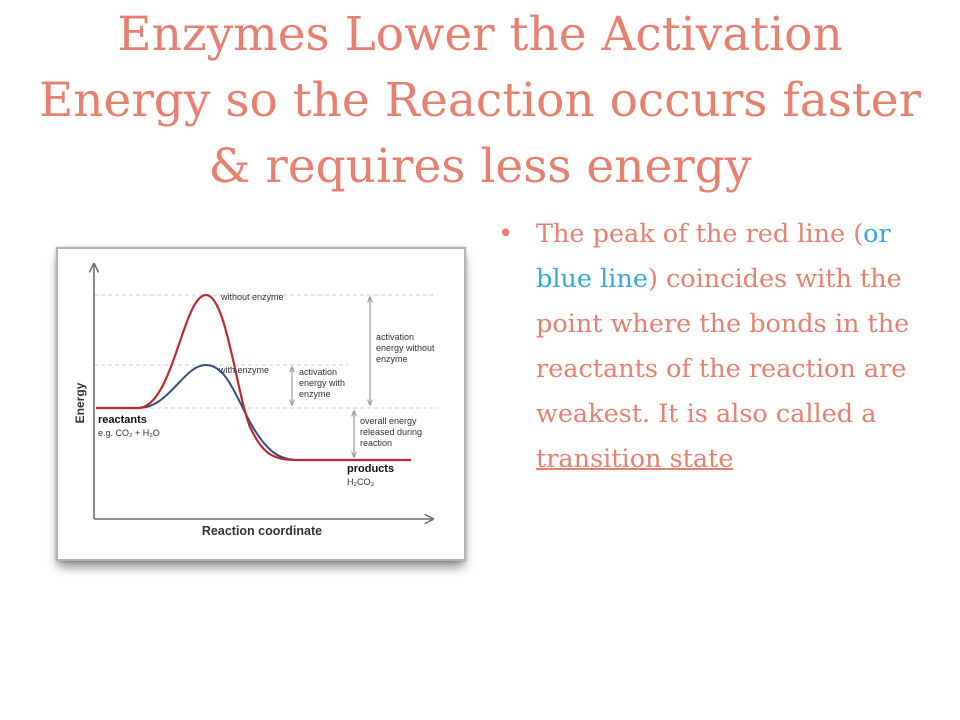 The height and width of the screenshot is (720, 960). I want to click on products-label: products, so click(370, 469).